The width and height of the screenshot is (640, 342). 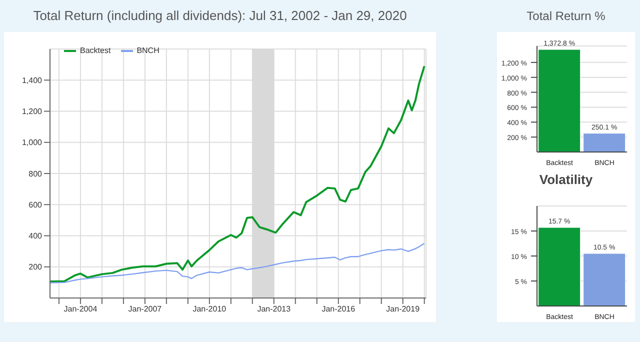 What do you see at coordinates (35, 173) in the screenshot?
I see `y-tick-label: 800` at bounding box center [35, 173].